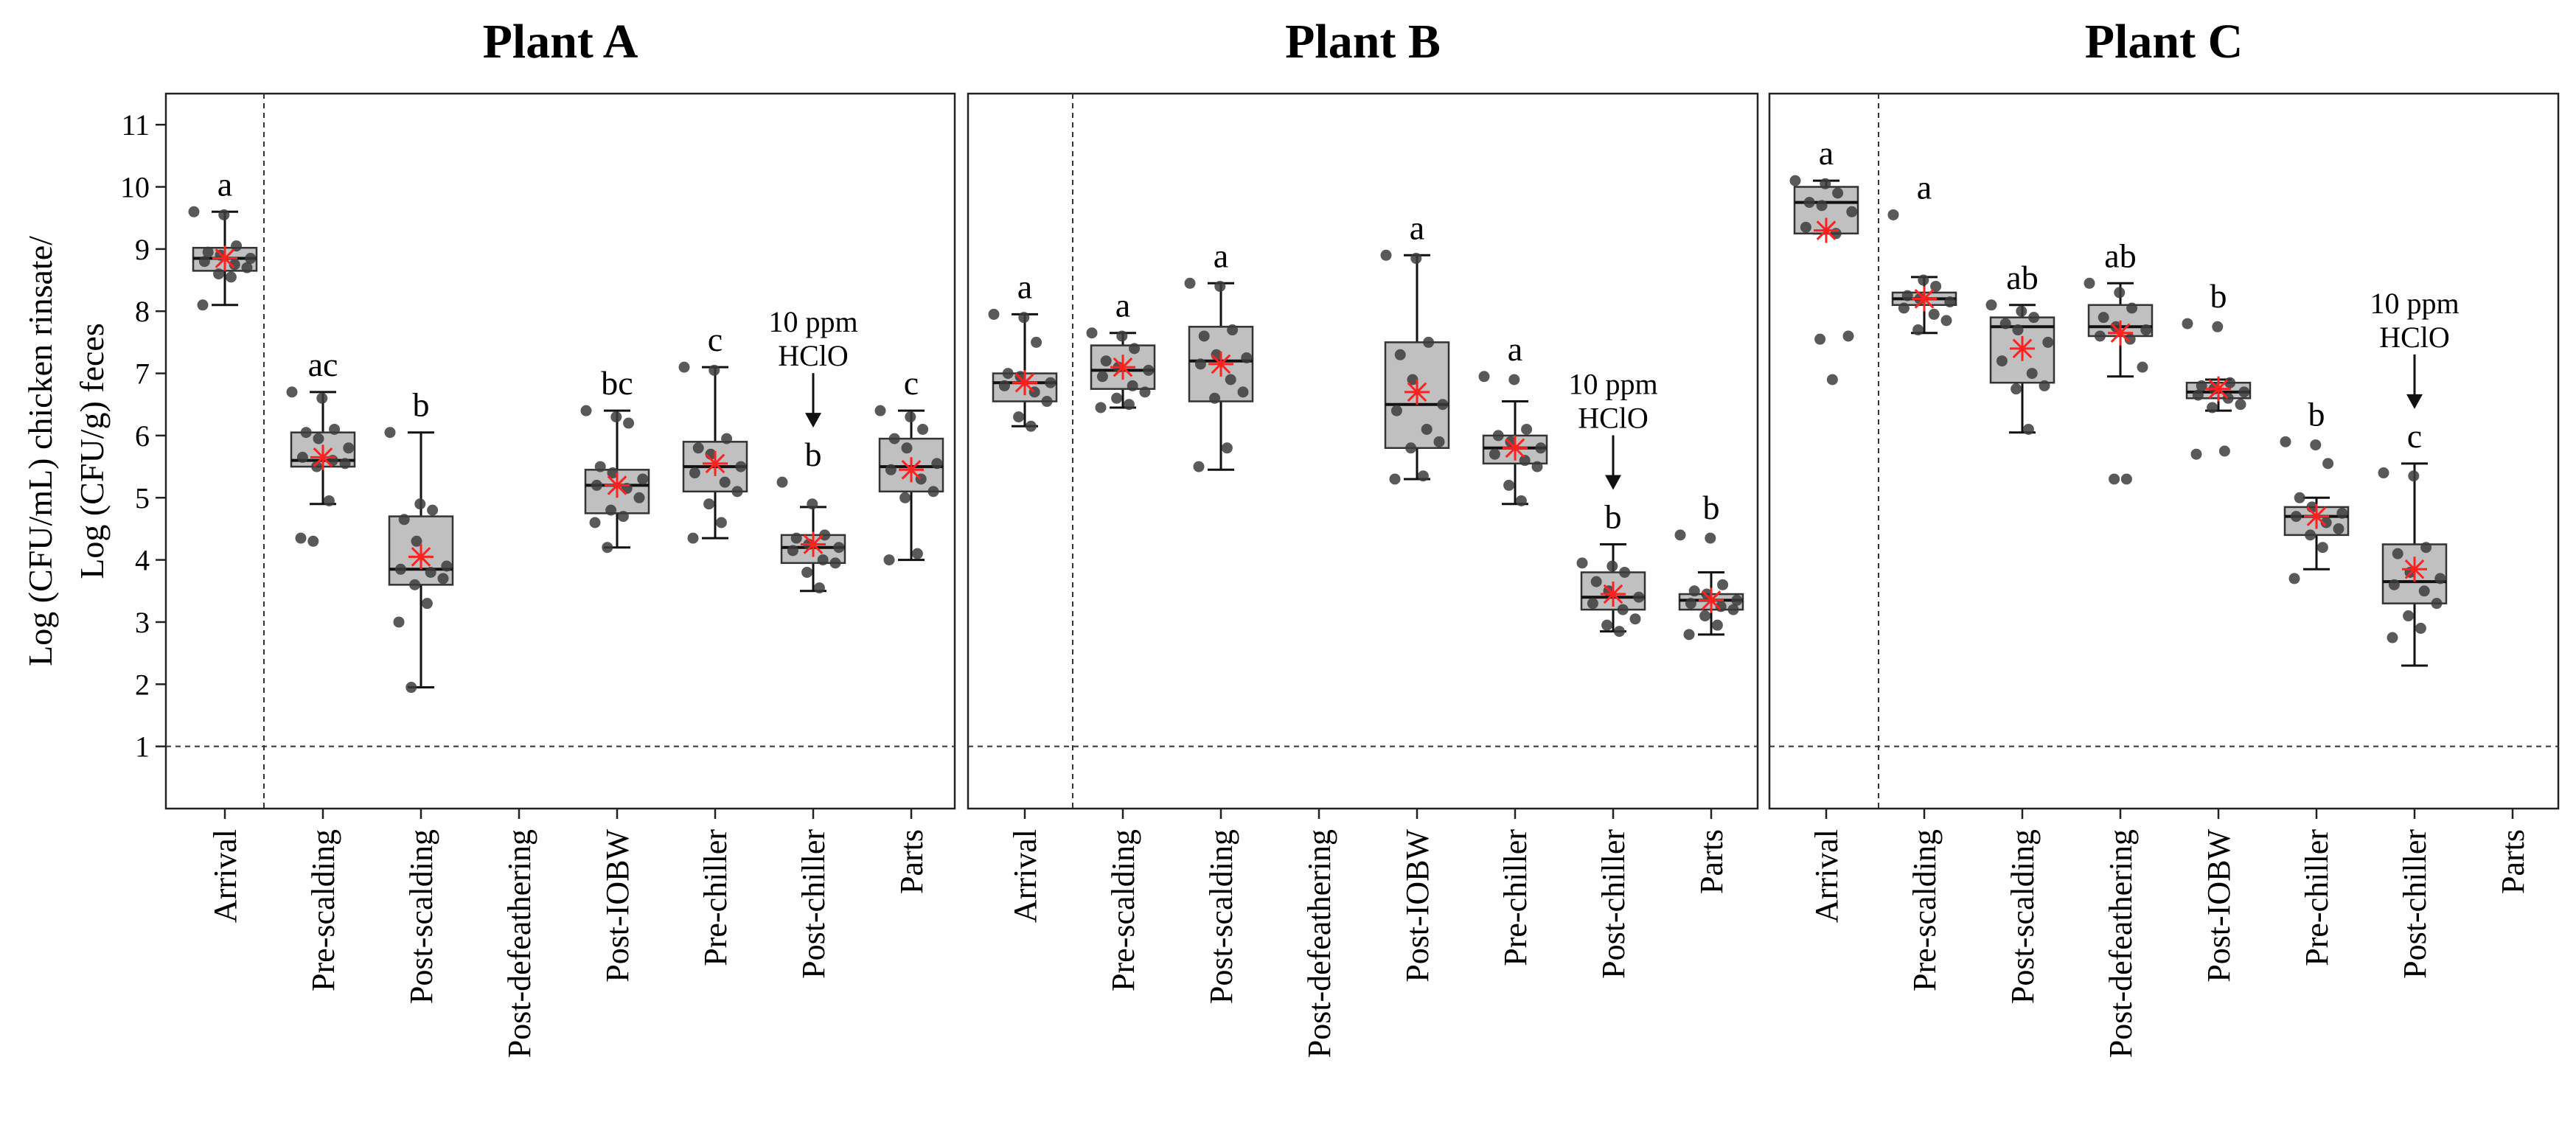 The image size is (2576, 1141). What do you see at coordinates (811, 515) in the screenshot?
I see `group-post-chiller: b` at bounding box center [811, 515].